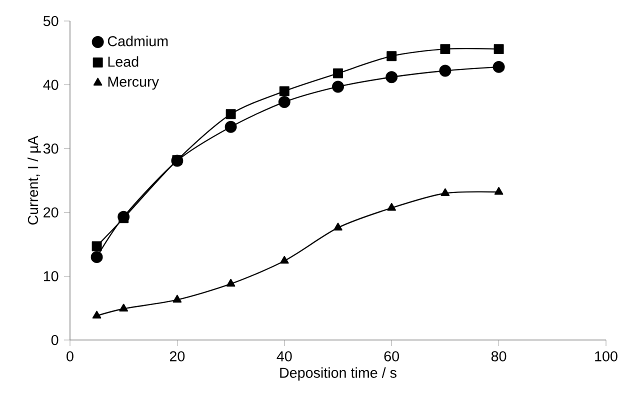 This screenshot has width=622, height=401. Describe the element at coordinates (54, 340) in the screenshot. I see `y-tick-label: 0` at that location.